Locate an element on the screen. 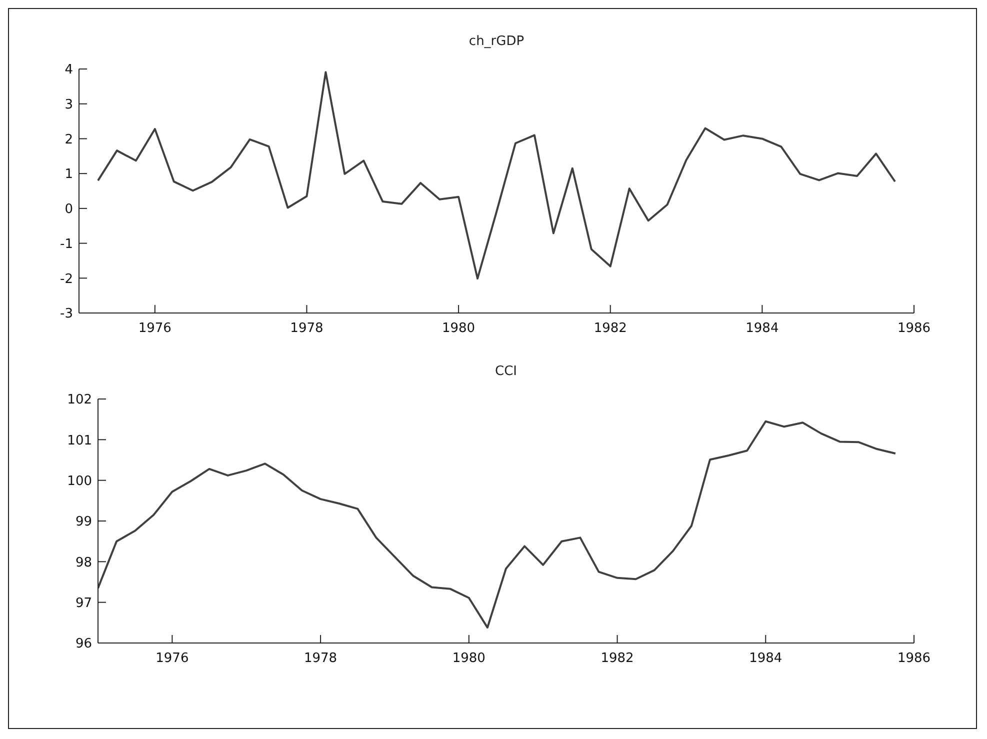 Image resolution: width=987 pixels, height=739 pixels. y-tick-label: 99 is located at coordinates (83, 522).